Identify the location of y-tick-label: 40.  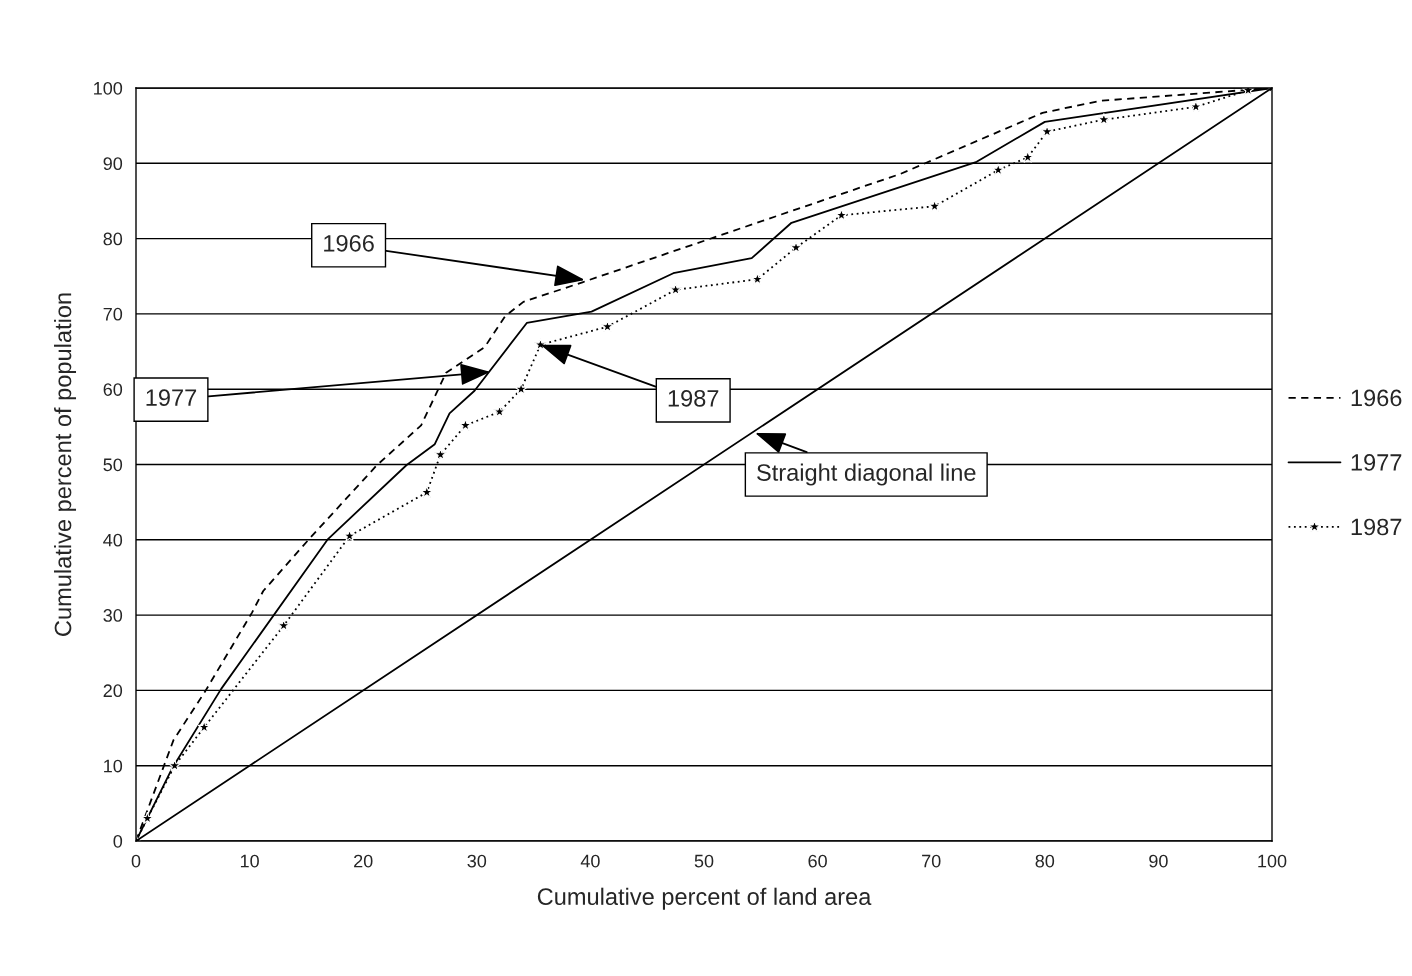
(113, 540).